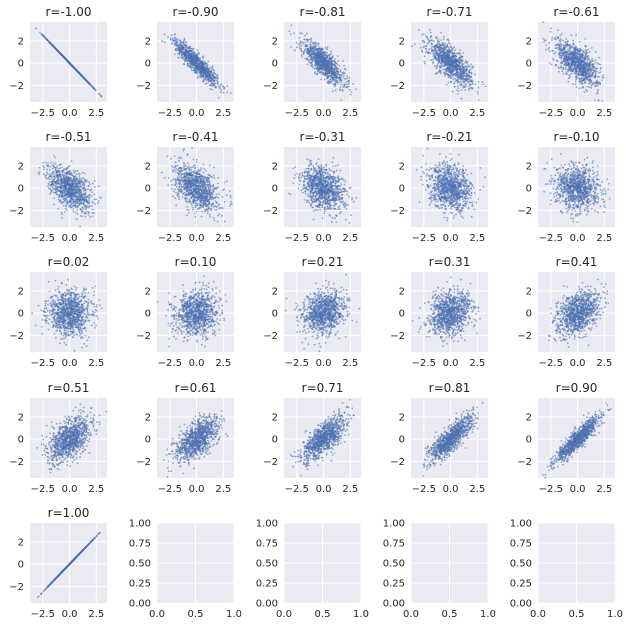 The height and width of the screenshot is (630, 630). What do you see at coordinates (197, 113) in the screenshot?
I see `x-tick-label: 0.0` at bounding box center [197, 113].